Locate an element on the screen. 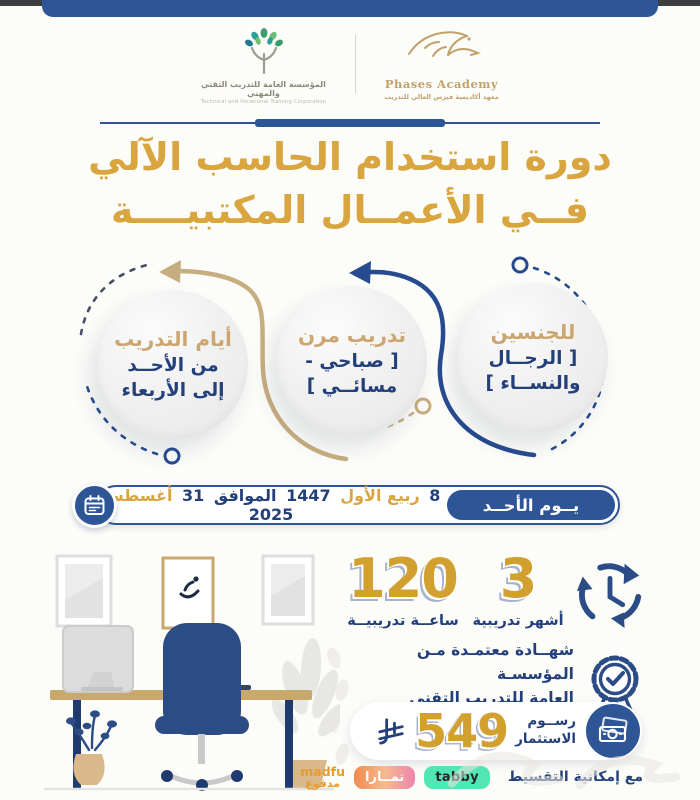 This screenshot has width=700, height=800. madfu-logo: madfu مدفوع is located at coordinates (322, 777).